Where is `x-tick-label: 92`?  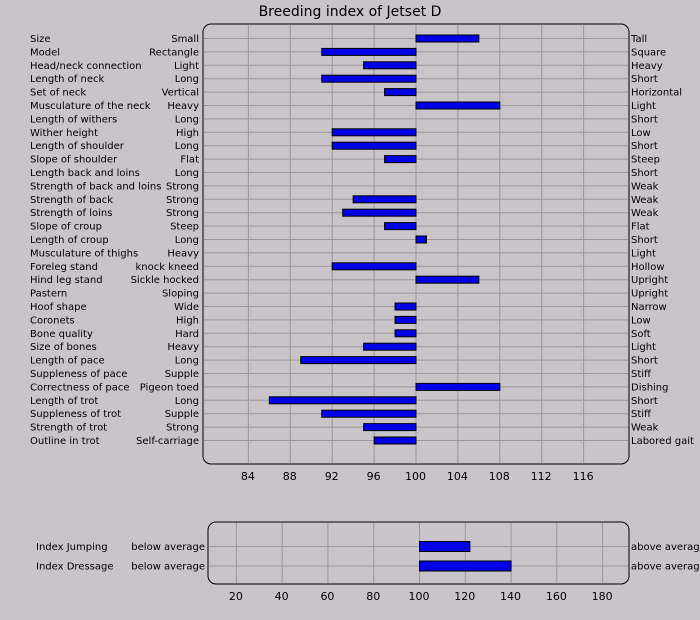
x-tick-label: 92 is located at coordinates (332, 476).